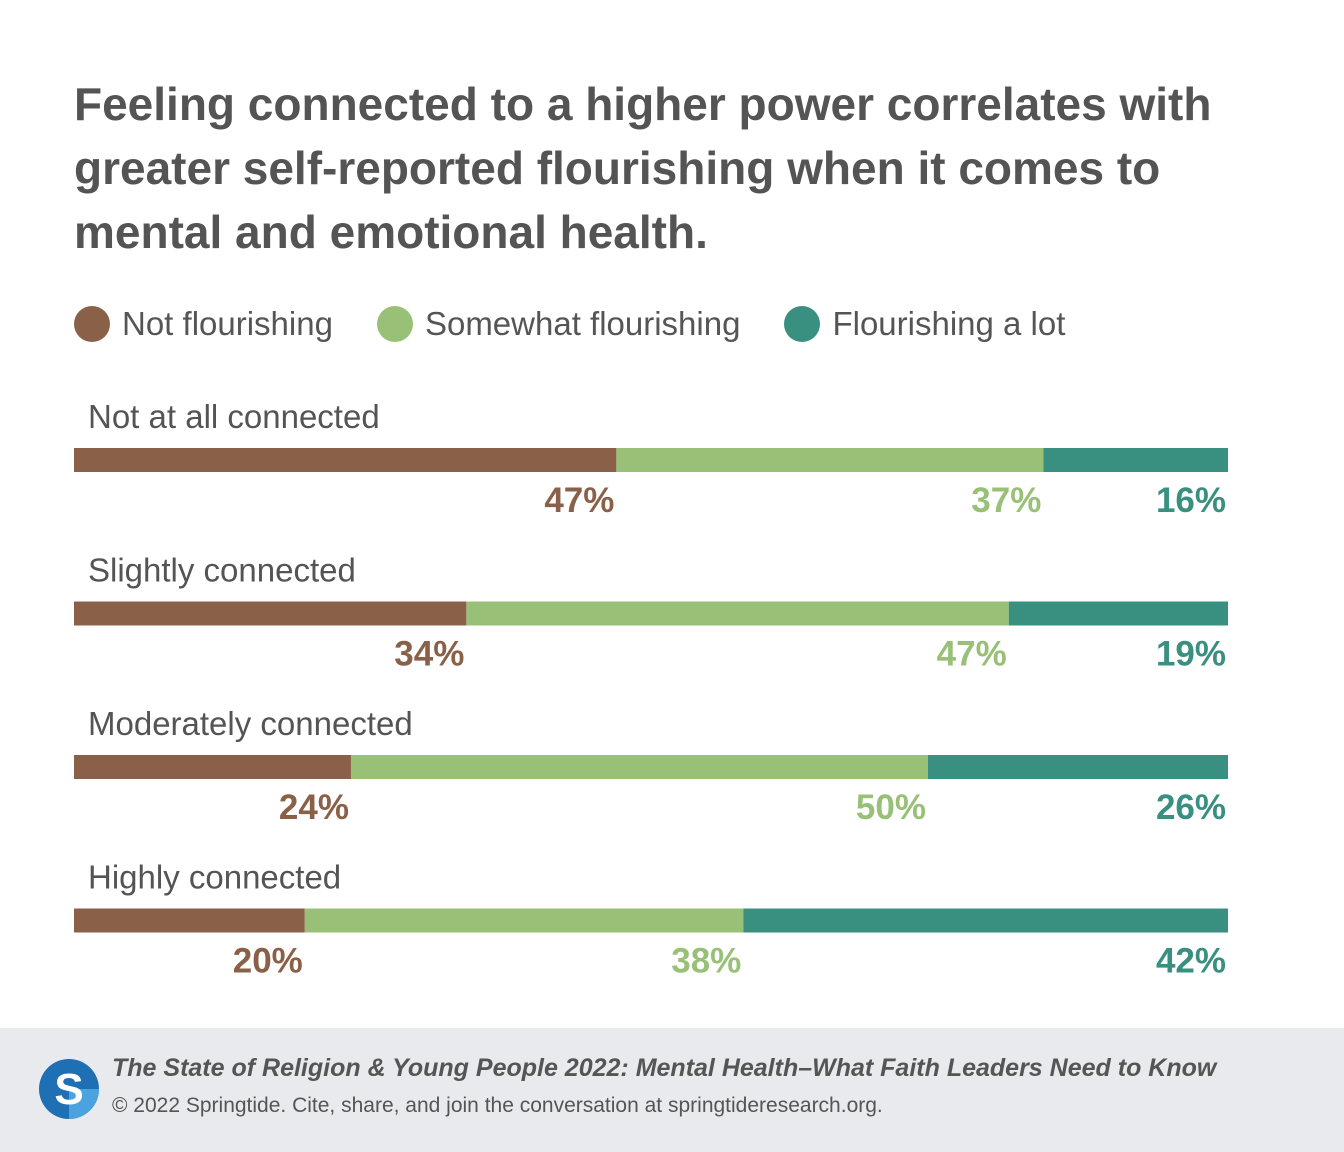 The image size is (1344, 1152). Describe the element at coordinates (268, 961) in the screenshot. I see `data-label: 20%` at that location.